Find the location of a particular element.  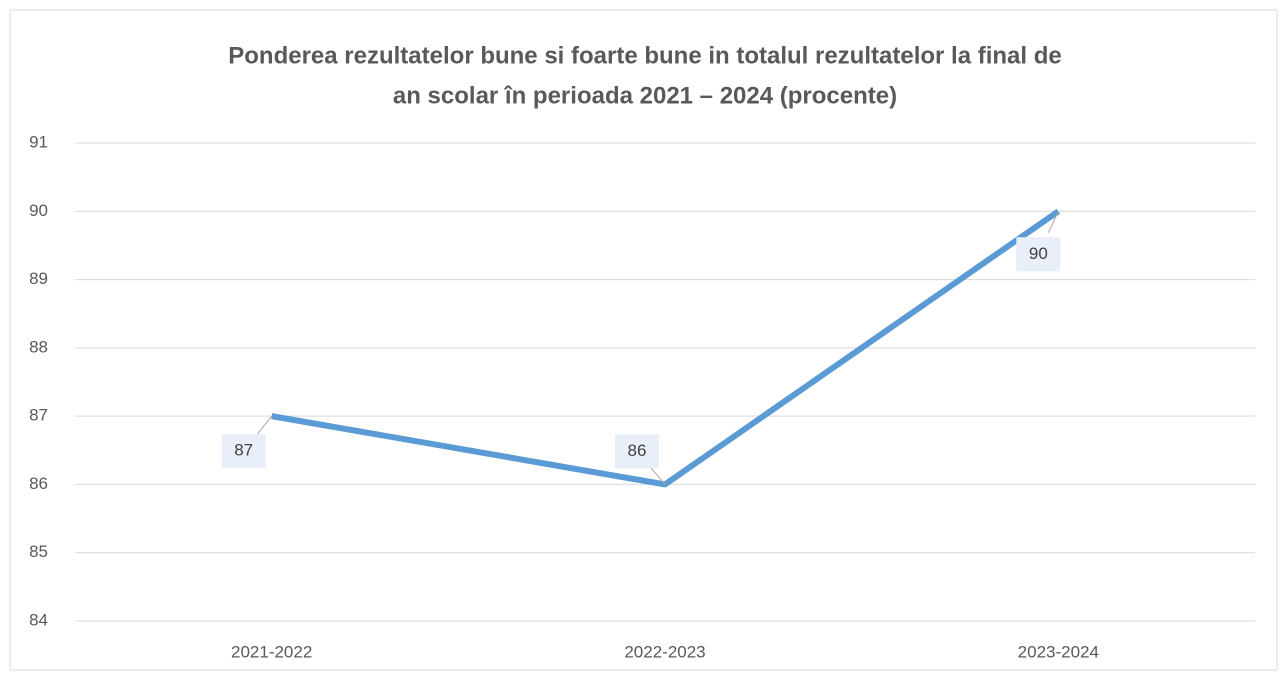

y-tick-label: 89 is located at coordinates (38, 278).